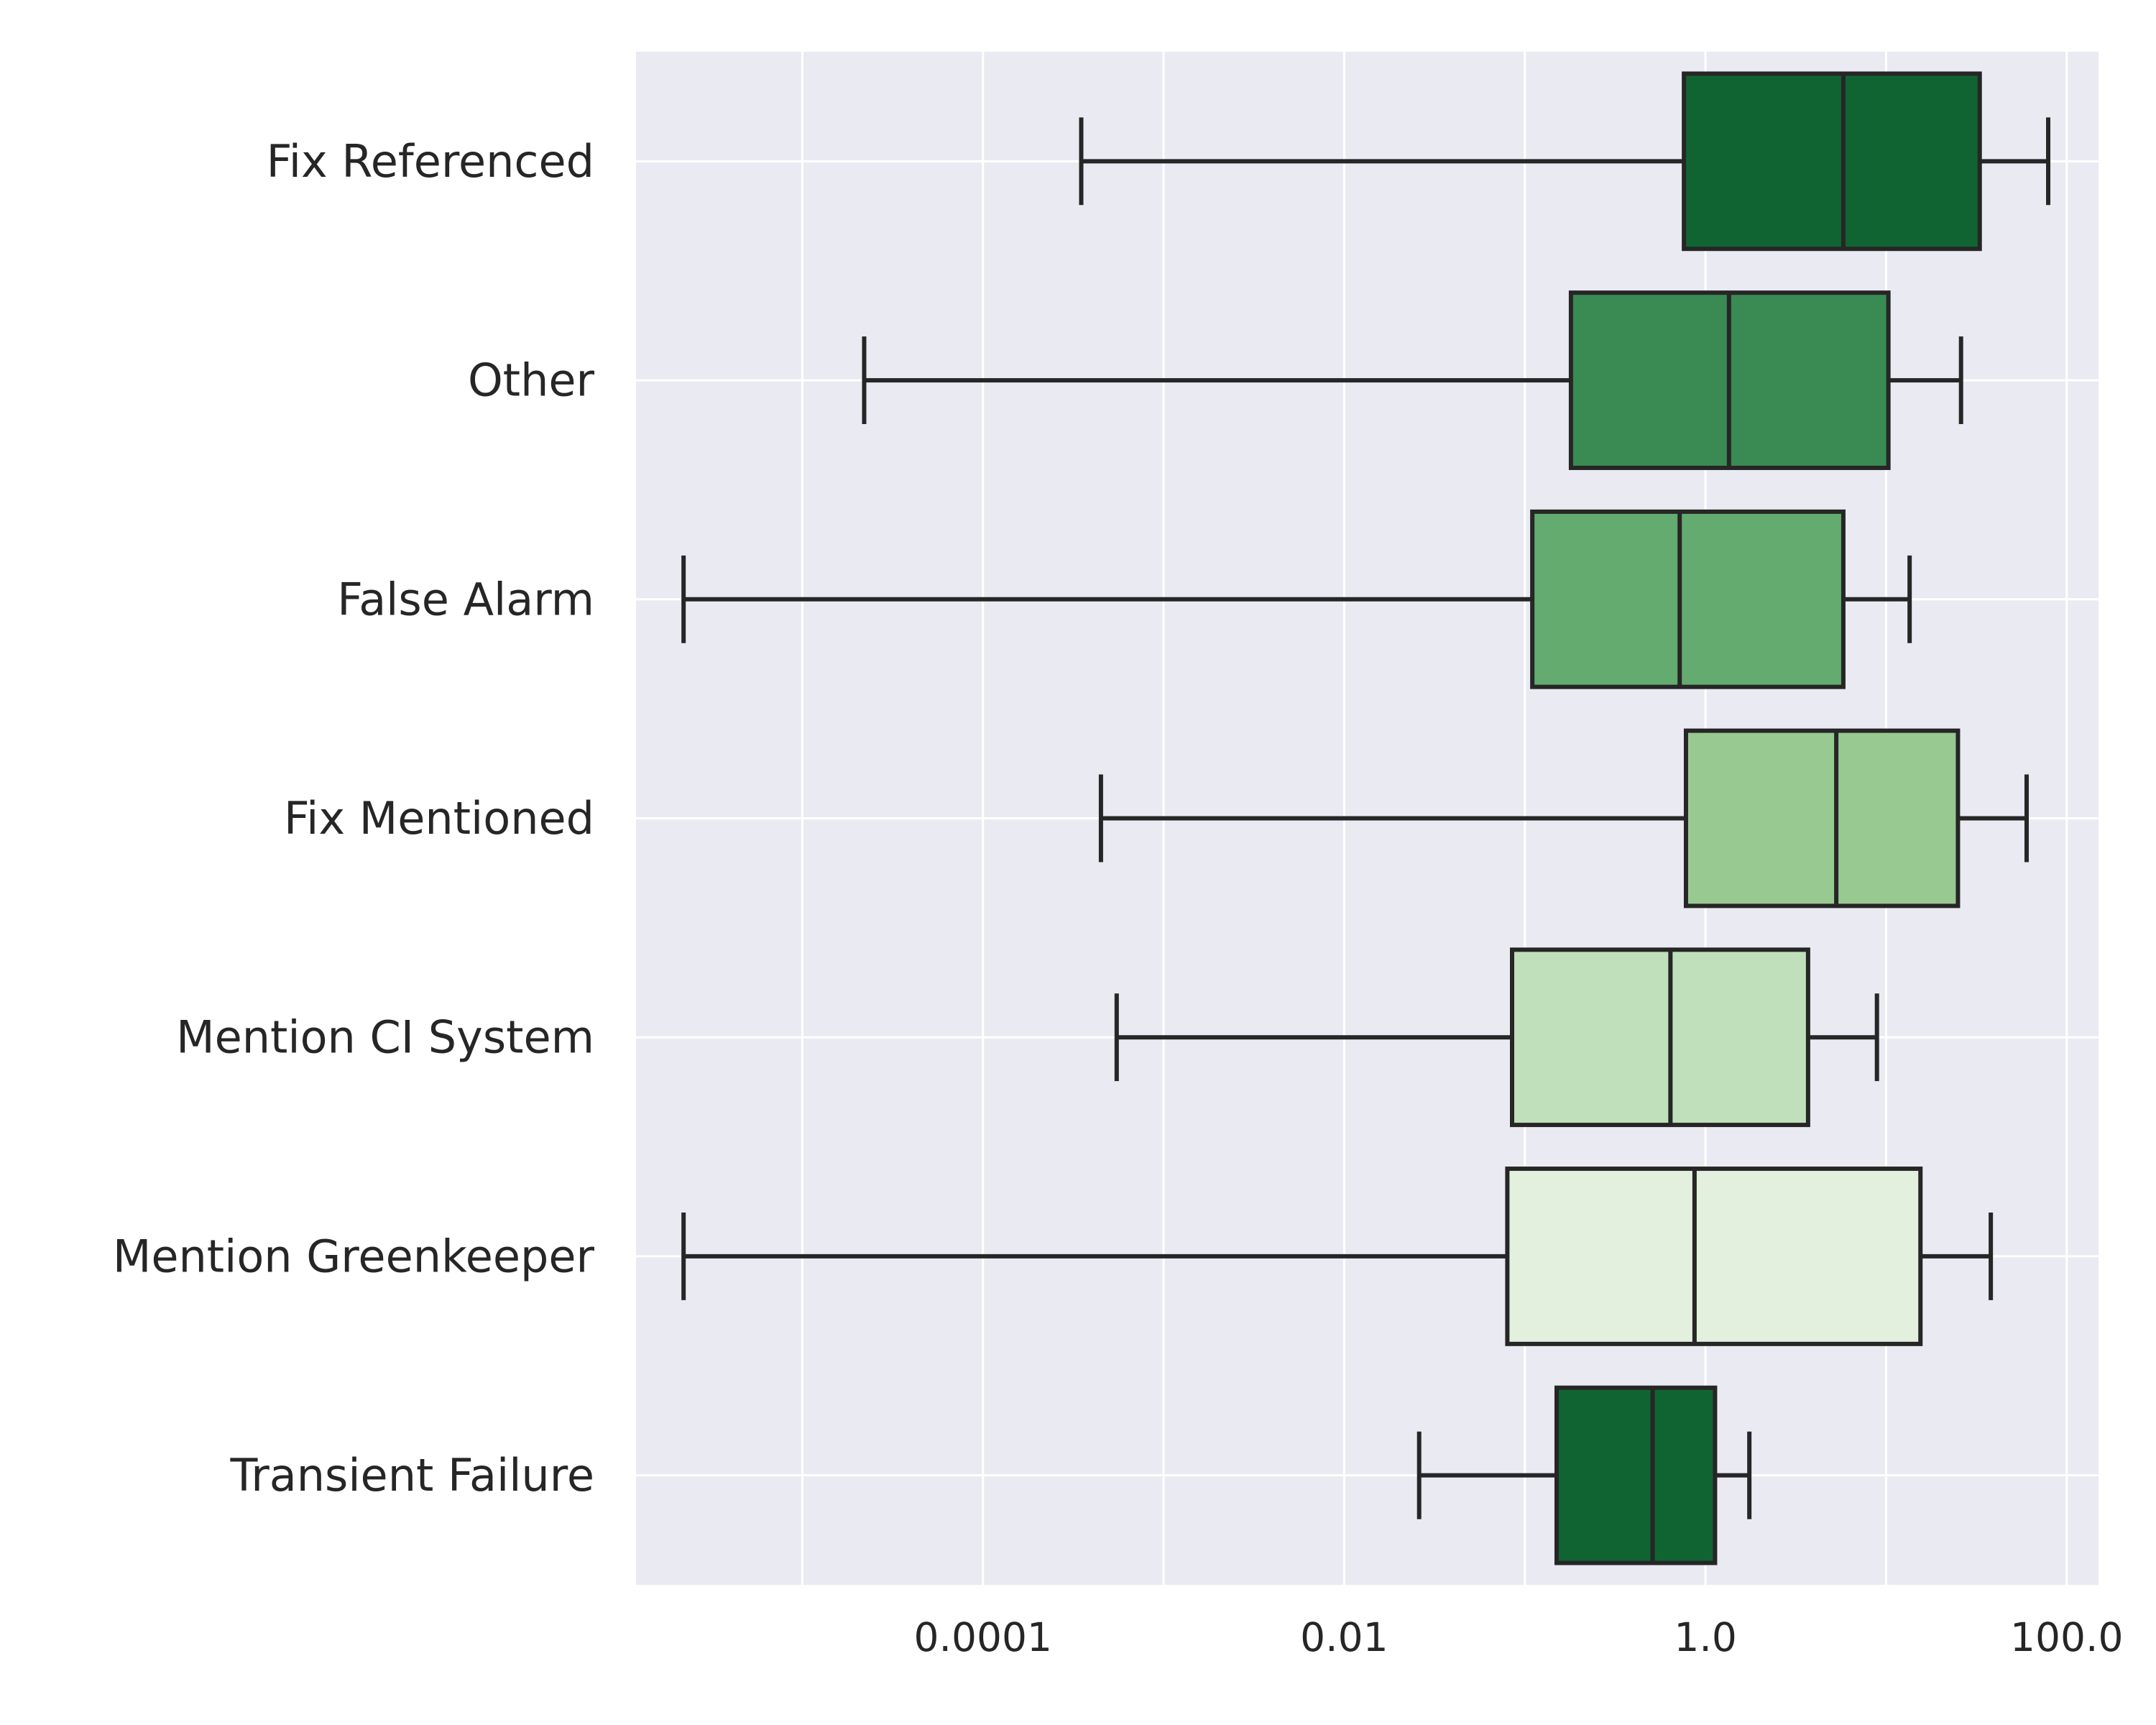 Image resolution: width=2156 pixels, height=1725 pixels. Describe the element at coordinates (439, 818) in the screenshot. I see `category-label: Fix Mentioned` at that location.